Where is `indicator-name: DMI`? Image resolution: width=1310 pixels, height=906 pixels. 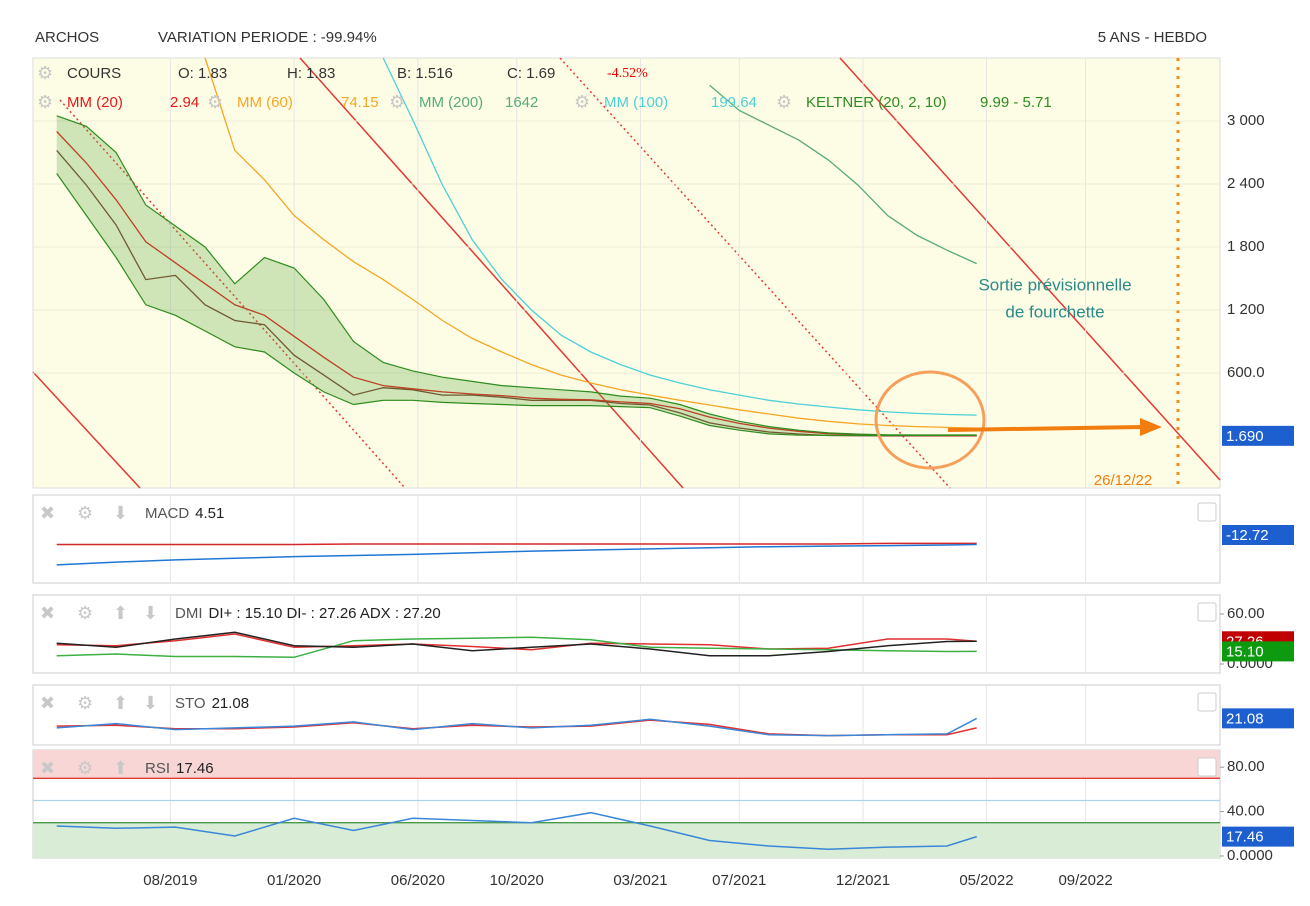 indicator-name: DMI is located at coordinates (189, 613).